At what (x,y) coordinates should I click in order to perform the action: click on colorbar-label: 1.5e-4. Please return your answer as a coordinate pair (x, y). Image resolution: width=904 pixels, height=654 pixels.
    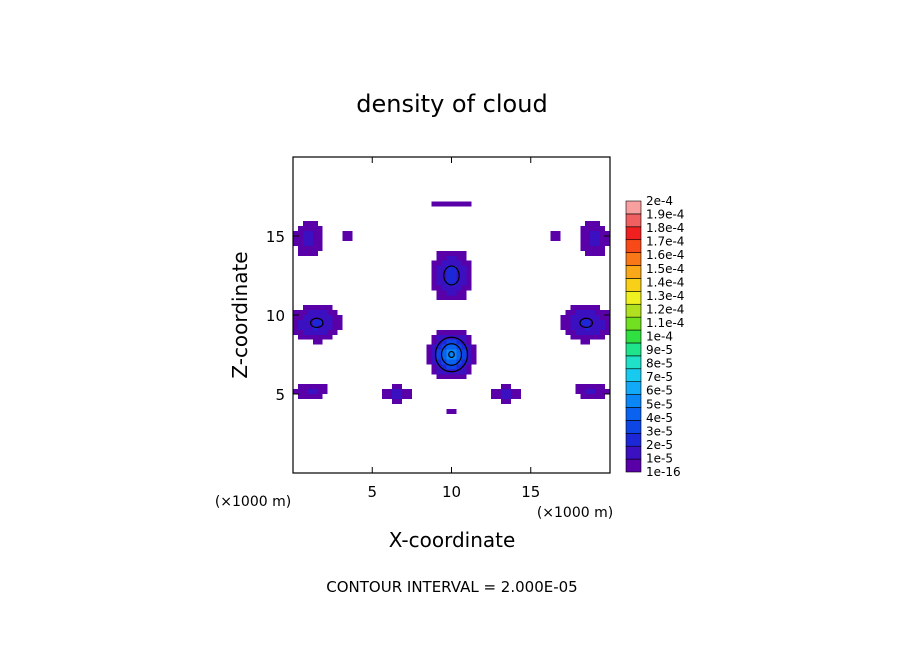
    Looking at the image, I should click on (665, 269).